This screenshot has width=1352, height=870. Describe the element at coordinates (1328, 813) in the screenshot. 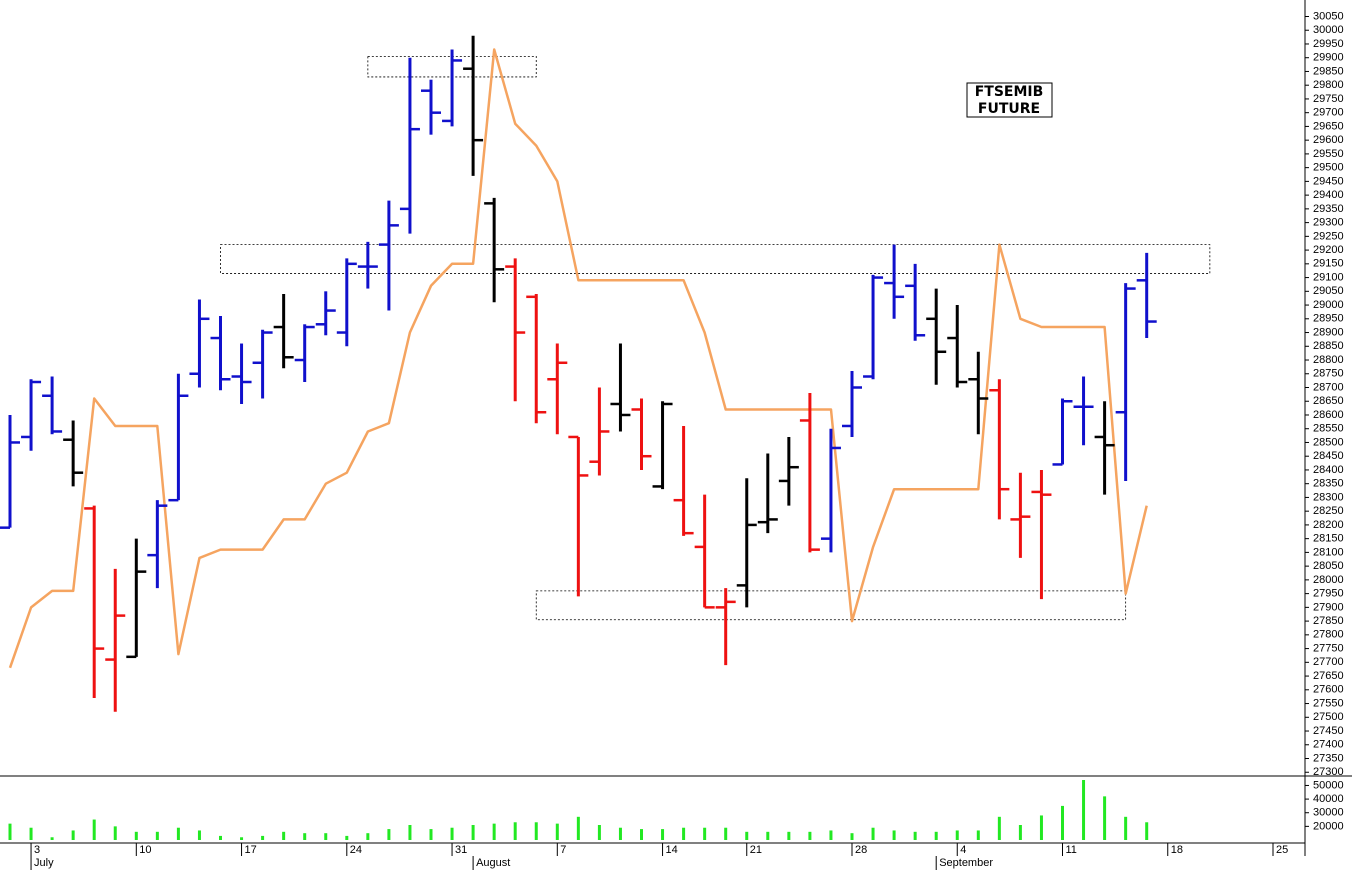

I see `volume-tick-label: 30000` at that location.